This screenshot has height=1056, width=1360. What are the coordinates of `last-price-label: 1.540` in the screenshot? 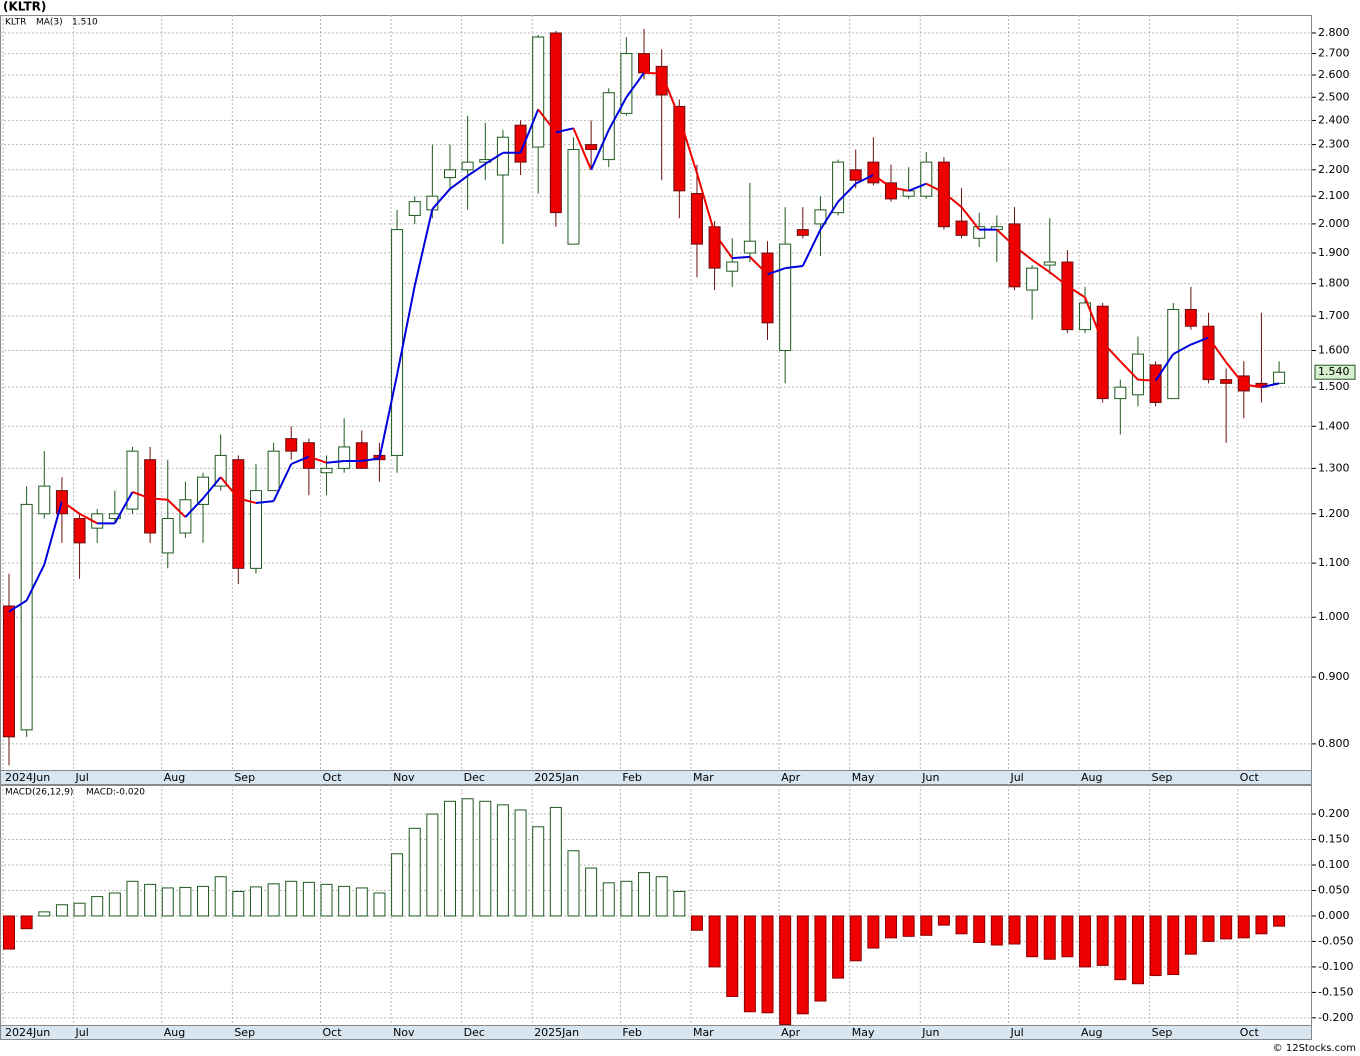 It's located at (1334, 371).